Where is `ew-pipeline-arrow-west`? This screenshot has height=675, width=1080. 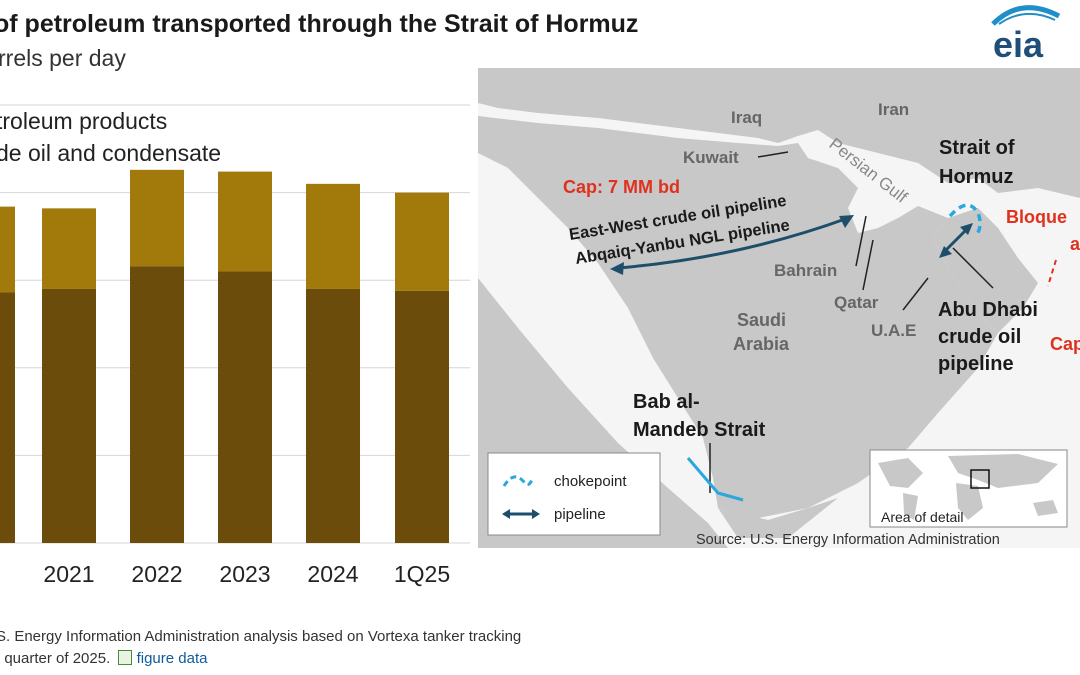 ew-pipeline-arrow-west is located at coordinates (617, 268).